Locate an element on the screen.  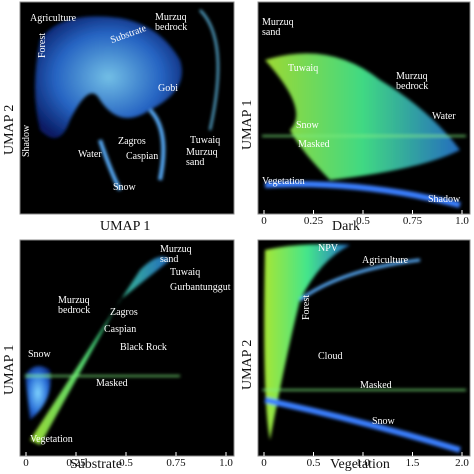
x-axis-label: Vegetation is located at coordinates (360, 464).